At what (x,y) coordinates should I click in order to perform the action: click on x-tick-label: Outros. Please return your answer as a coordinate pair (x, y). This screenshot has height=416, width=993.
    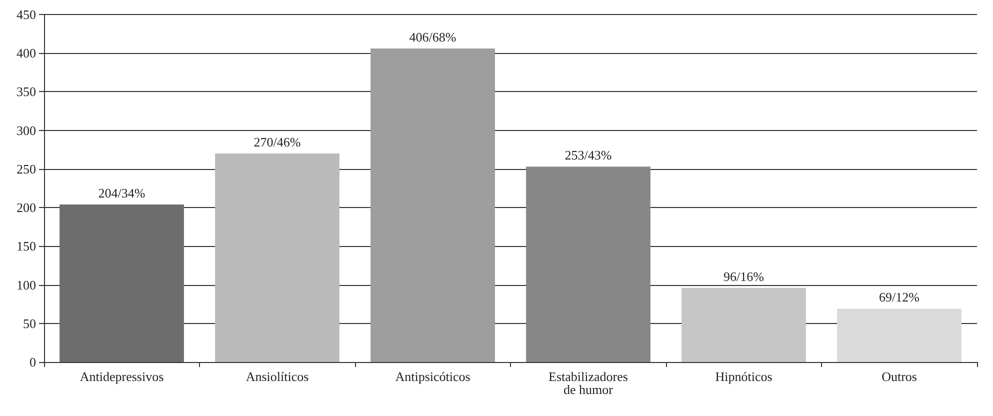
    Looking at the image, I should click on (899, 376).